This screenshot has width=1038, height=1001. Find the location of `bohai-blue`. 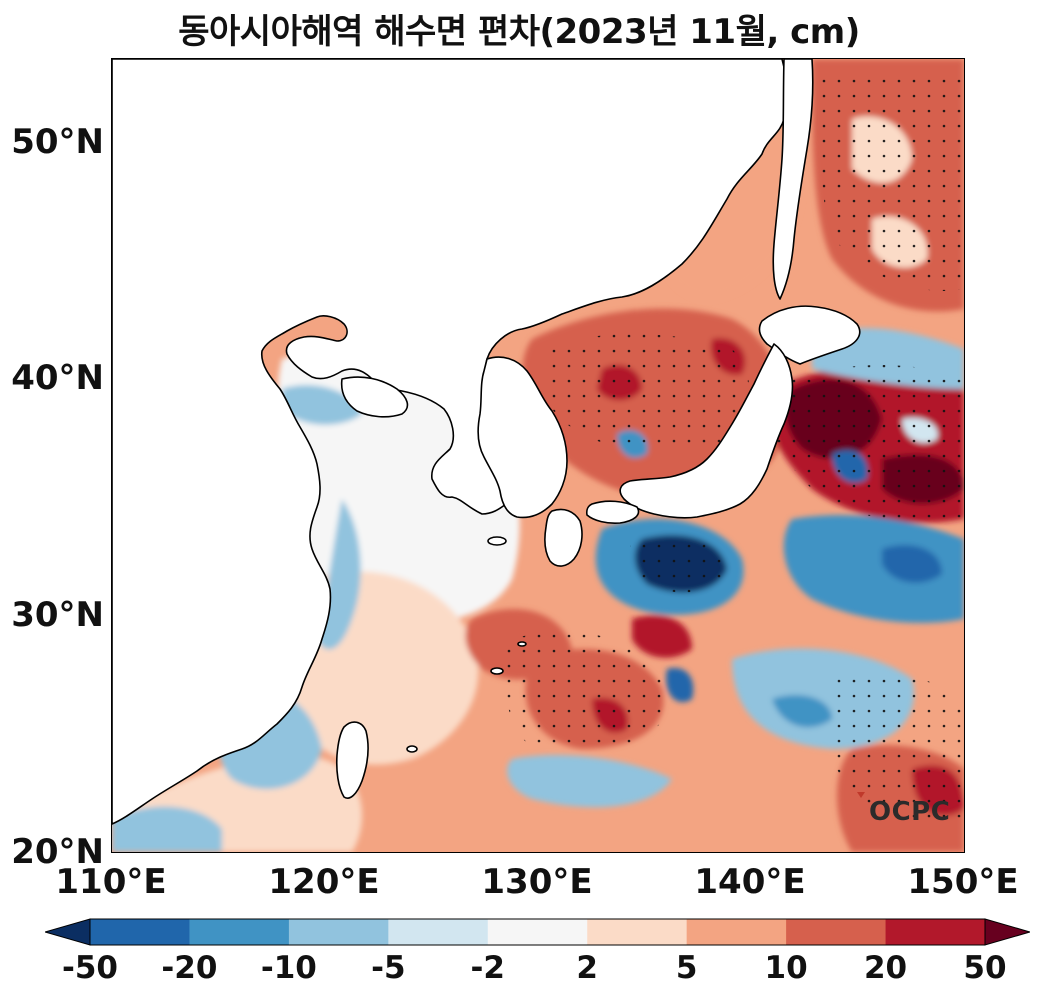

bohai-blue is located at coordinates (322, 405).